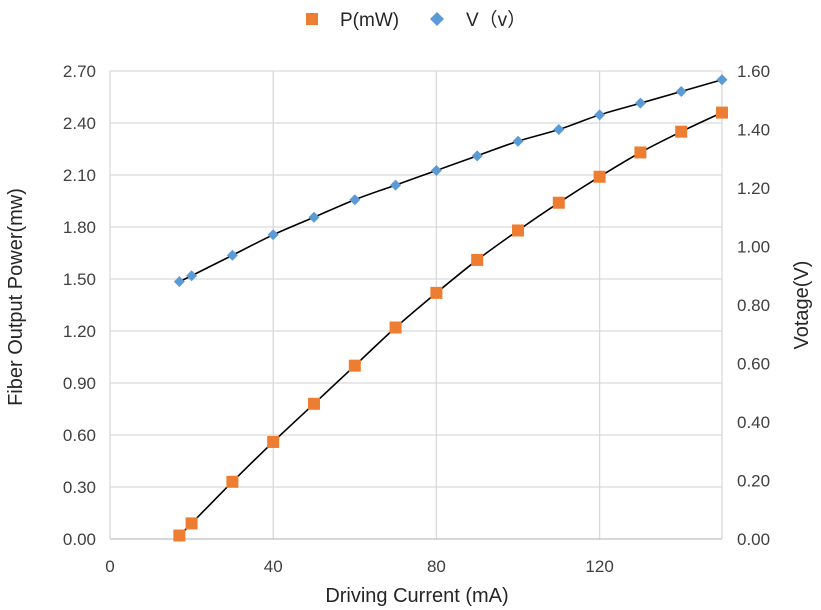 This screenshot has height=610, width=821. I want to click on x-tick-label: 40, so click(273, 566).